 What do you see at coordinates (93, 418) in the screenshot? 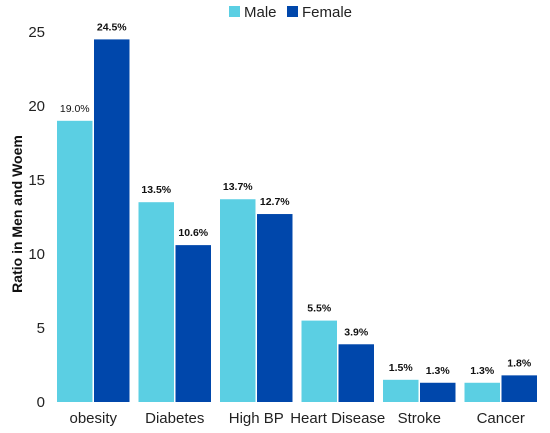
I see `x-category-label: obesity` at bounding box center [93, 418].